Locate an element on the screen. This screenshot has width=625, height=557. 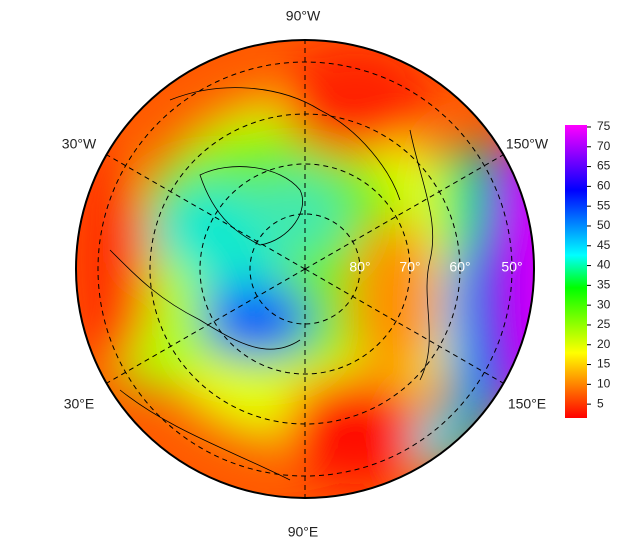
colorbar: 5 10 15 20 25 30 35 40 45 50 55 60 65 70 75 is located at coordinates (588, 268).